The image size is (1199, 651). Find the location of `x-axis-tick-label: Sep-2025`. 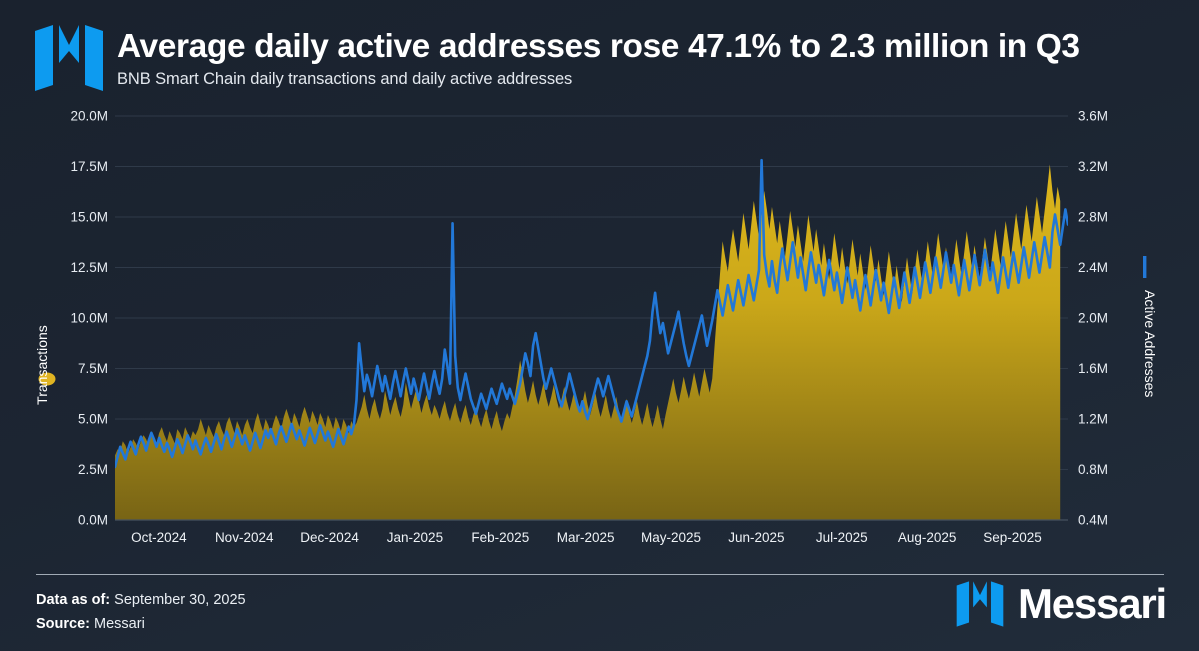

x-axis-tick-label: Sep-2025 is located at coordinates (1012, 537).